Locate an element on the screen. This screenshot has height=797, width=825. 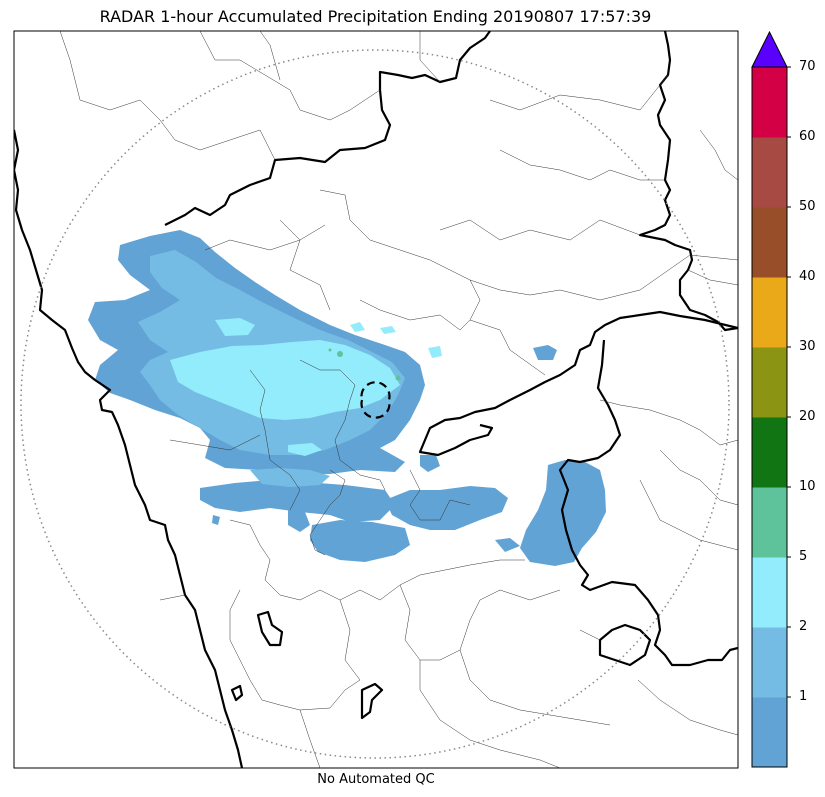
colorbar-extend-arrow is located at coordinates (769, 49).